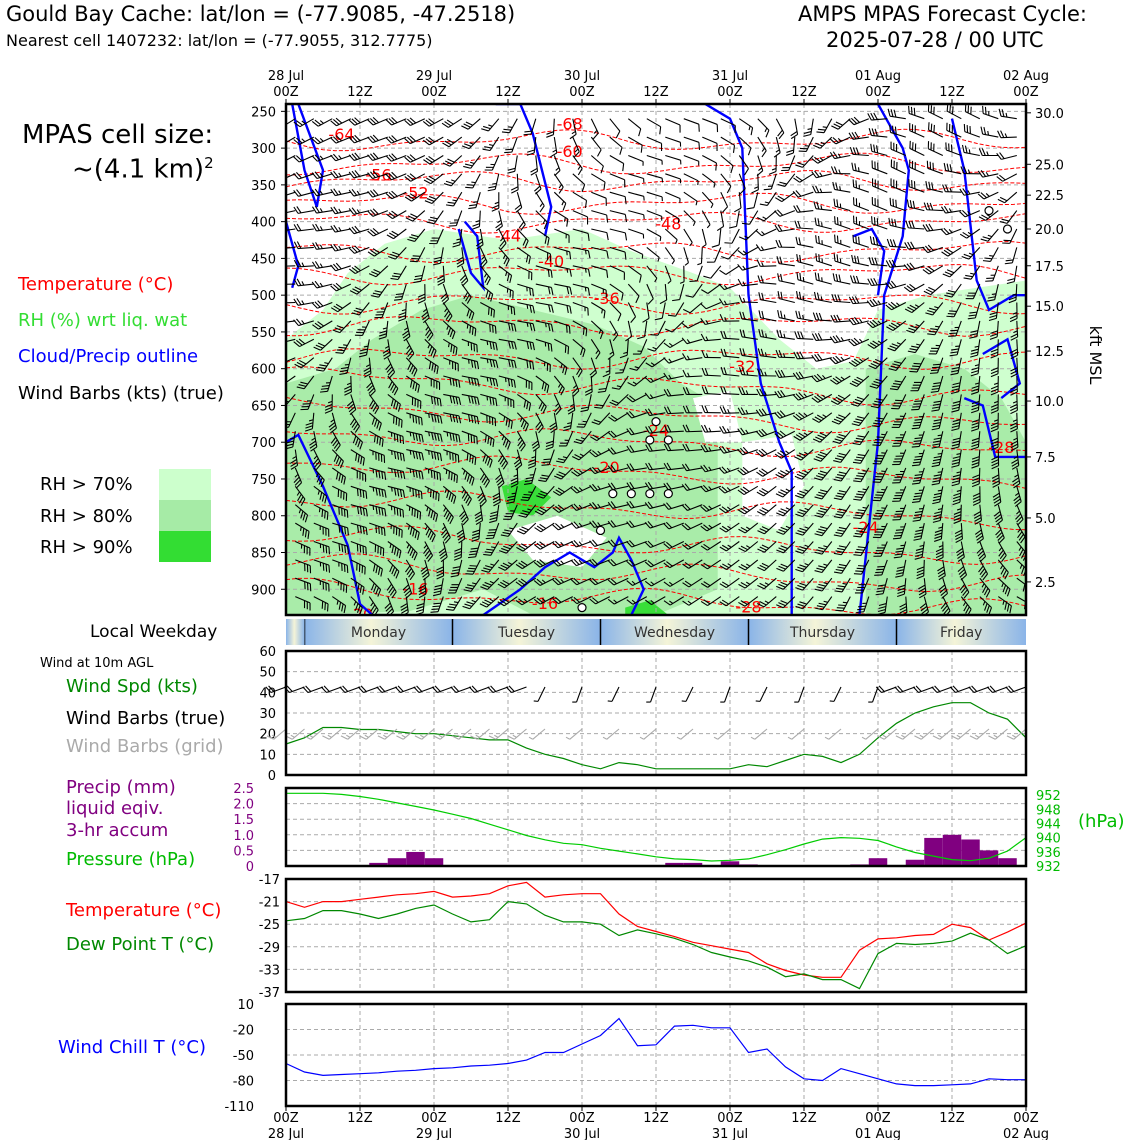 This screenshot has height=1140, width=1140. I want to click on temperature-contour, so click(656, 472).